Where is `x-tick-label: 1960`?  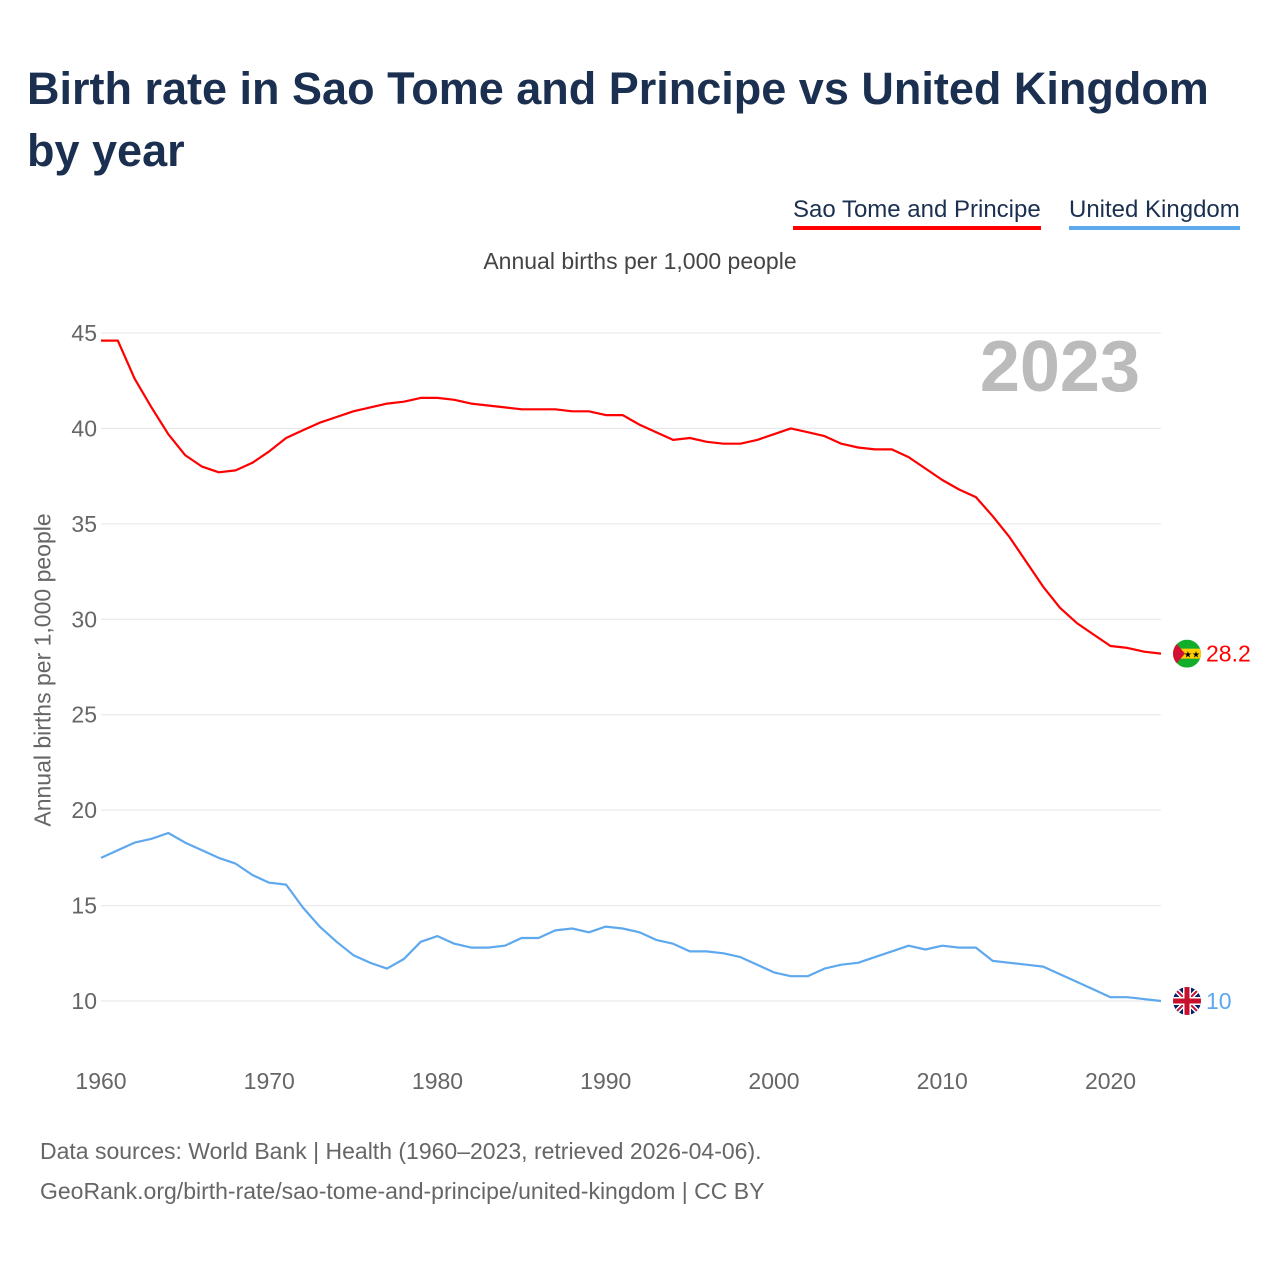 x-tick-label: 1960 is located at coordinates (100, 1081).